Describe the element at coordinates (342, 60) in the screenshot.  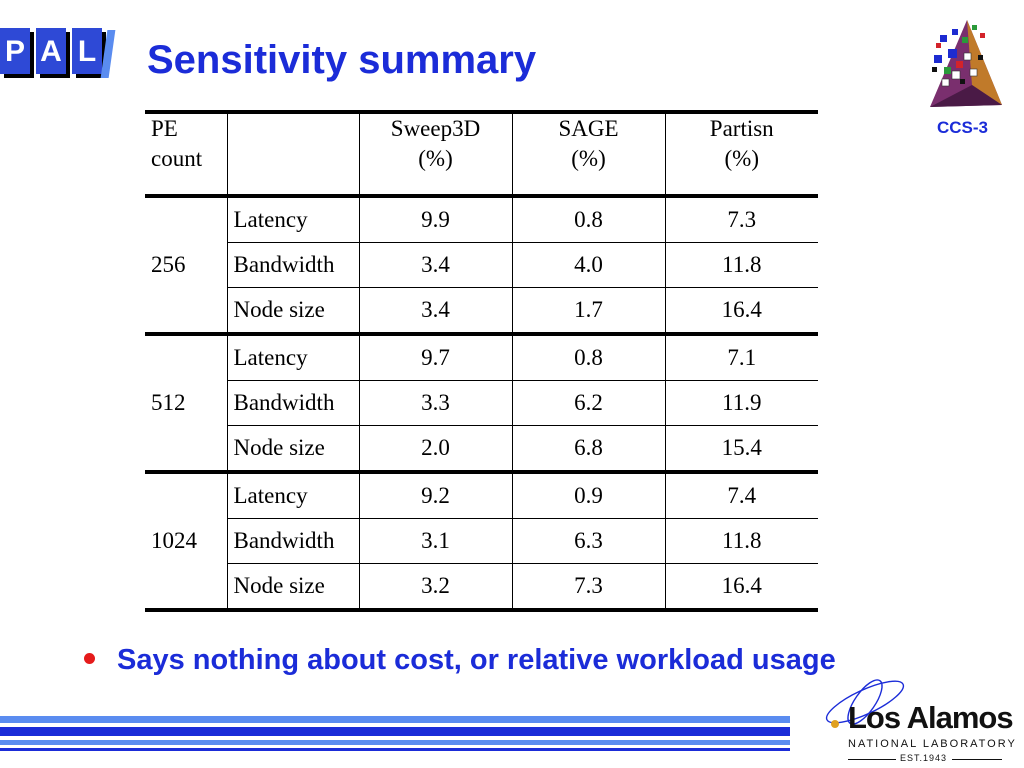
I see `slide-title: Sensitivity summary` at that location.